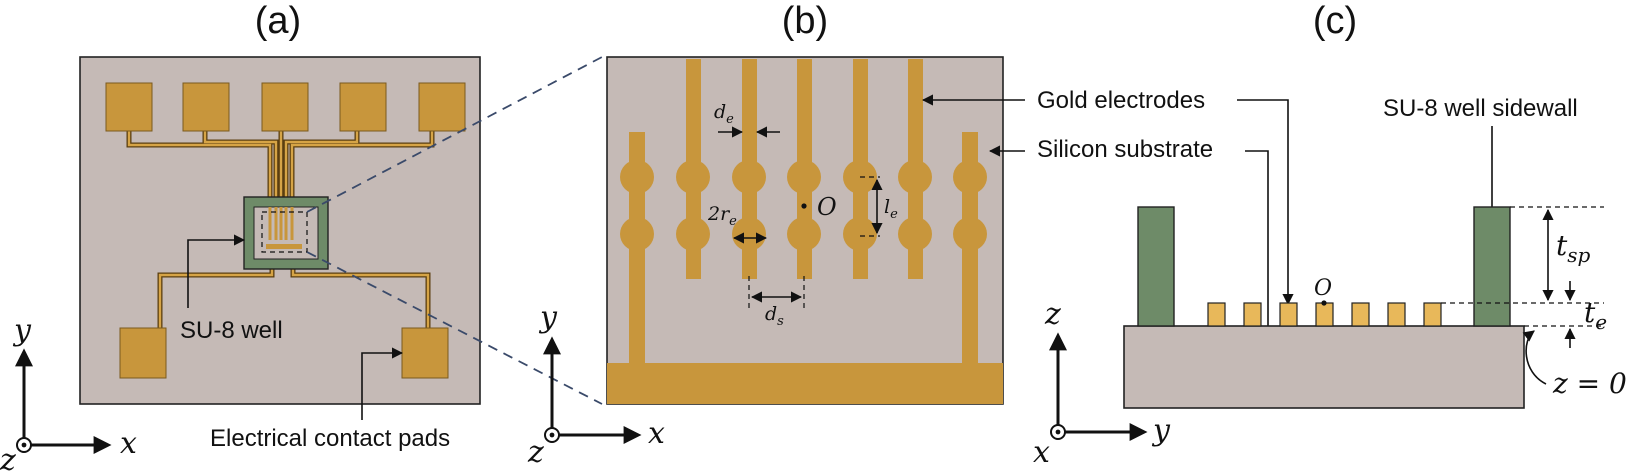 The image size is (1647, 474). What do you see at coordinates (1595, 315) in the screenshot?
I see `te-label: te` at bounding box center [1595, 315].